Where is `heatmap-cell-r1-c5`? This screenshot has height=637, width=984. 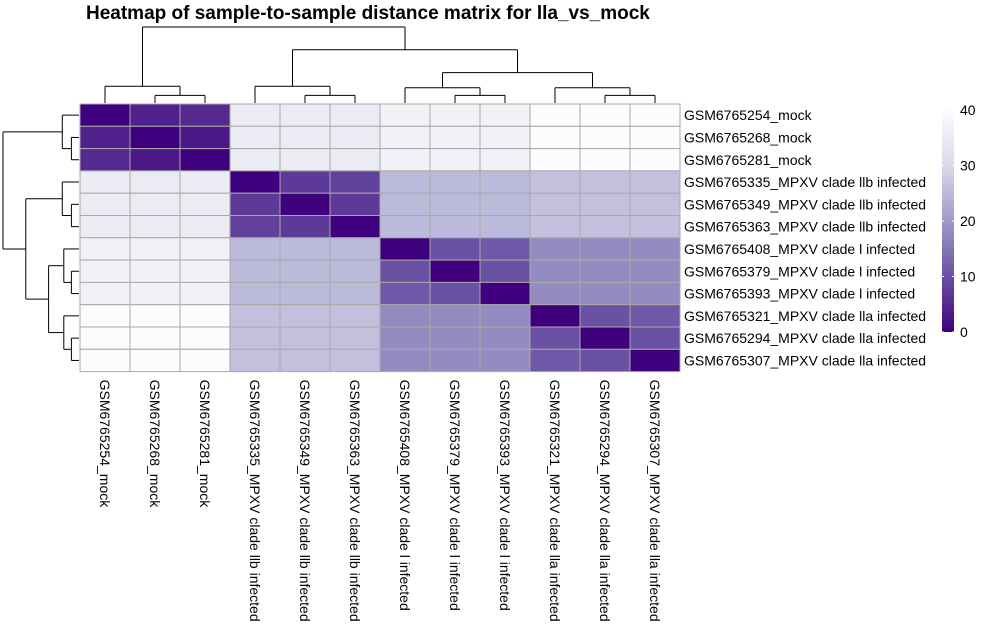
heatmap-cell-r1-c5 is located at coordinates (355, 137).